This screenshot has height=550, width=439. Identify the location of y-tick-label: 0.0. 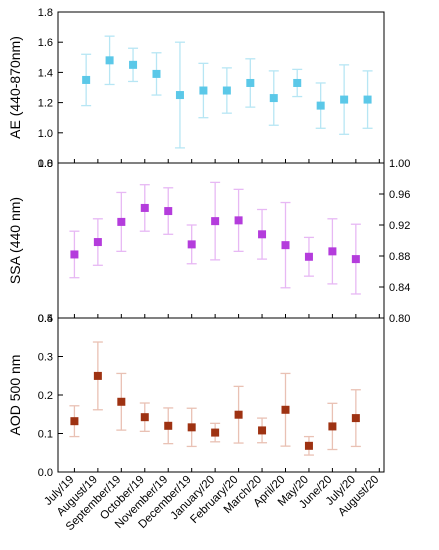
(45, 473).